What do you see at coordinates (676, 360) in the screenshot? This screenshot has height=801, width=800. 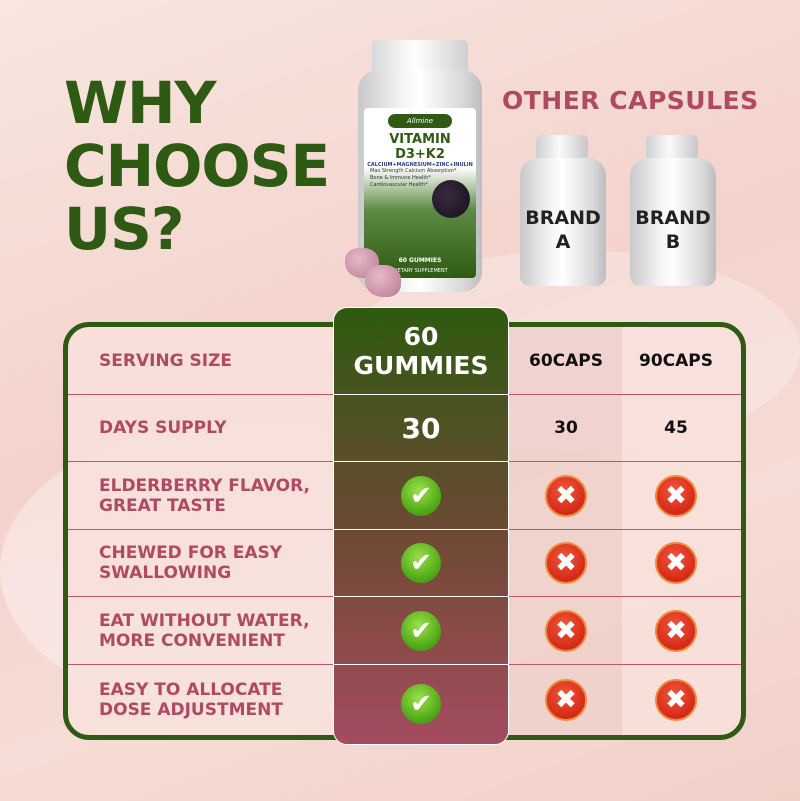 I see `brand-b-value: 90CAPS` at bounding box center [676, 360].